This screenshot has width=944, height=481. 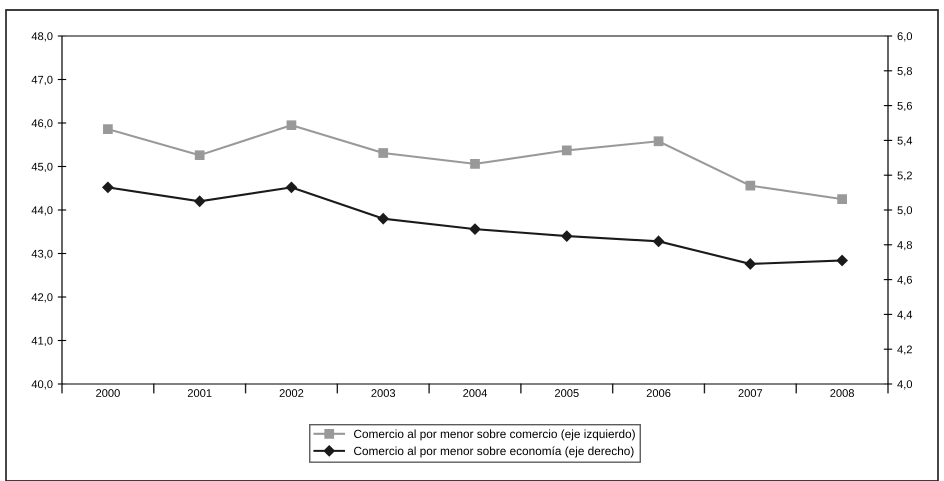 I want to click on x-tick-label: 2005, so click(x=566, y=393).